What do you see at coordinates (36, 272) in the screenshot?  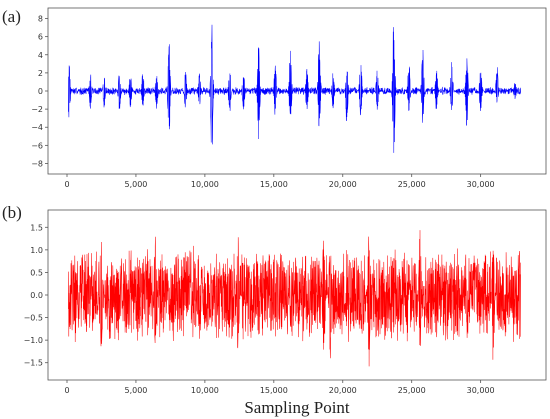 I see `y-tick-label: 0.5` at bounding box center [36, 272].